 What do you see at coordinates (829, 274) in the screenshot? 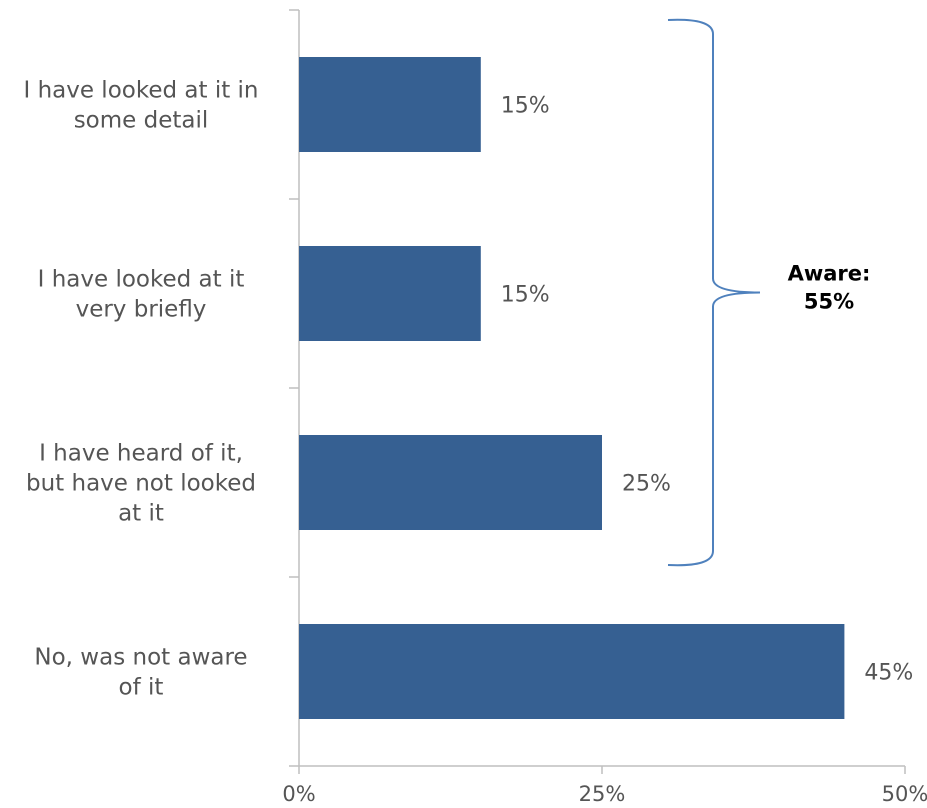
I see `annotation-label: Aware:` at bounding box center [829, 274].